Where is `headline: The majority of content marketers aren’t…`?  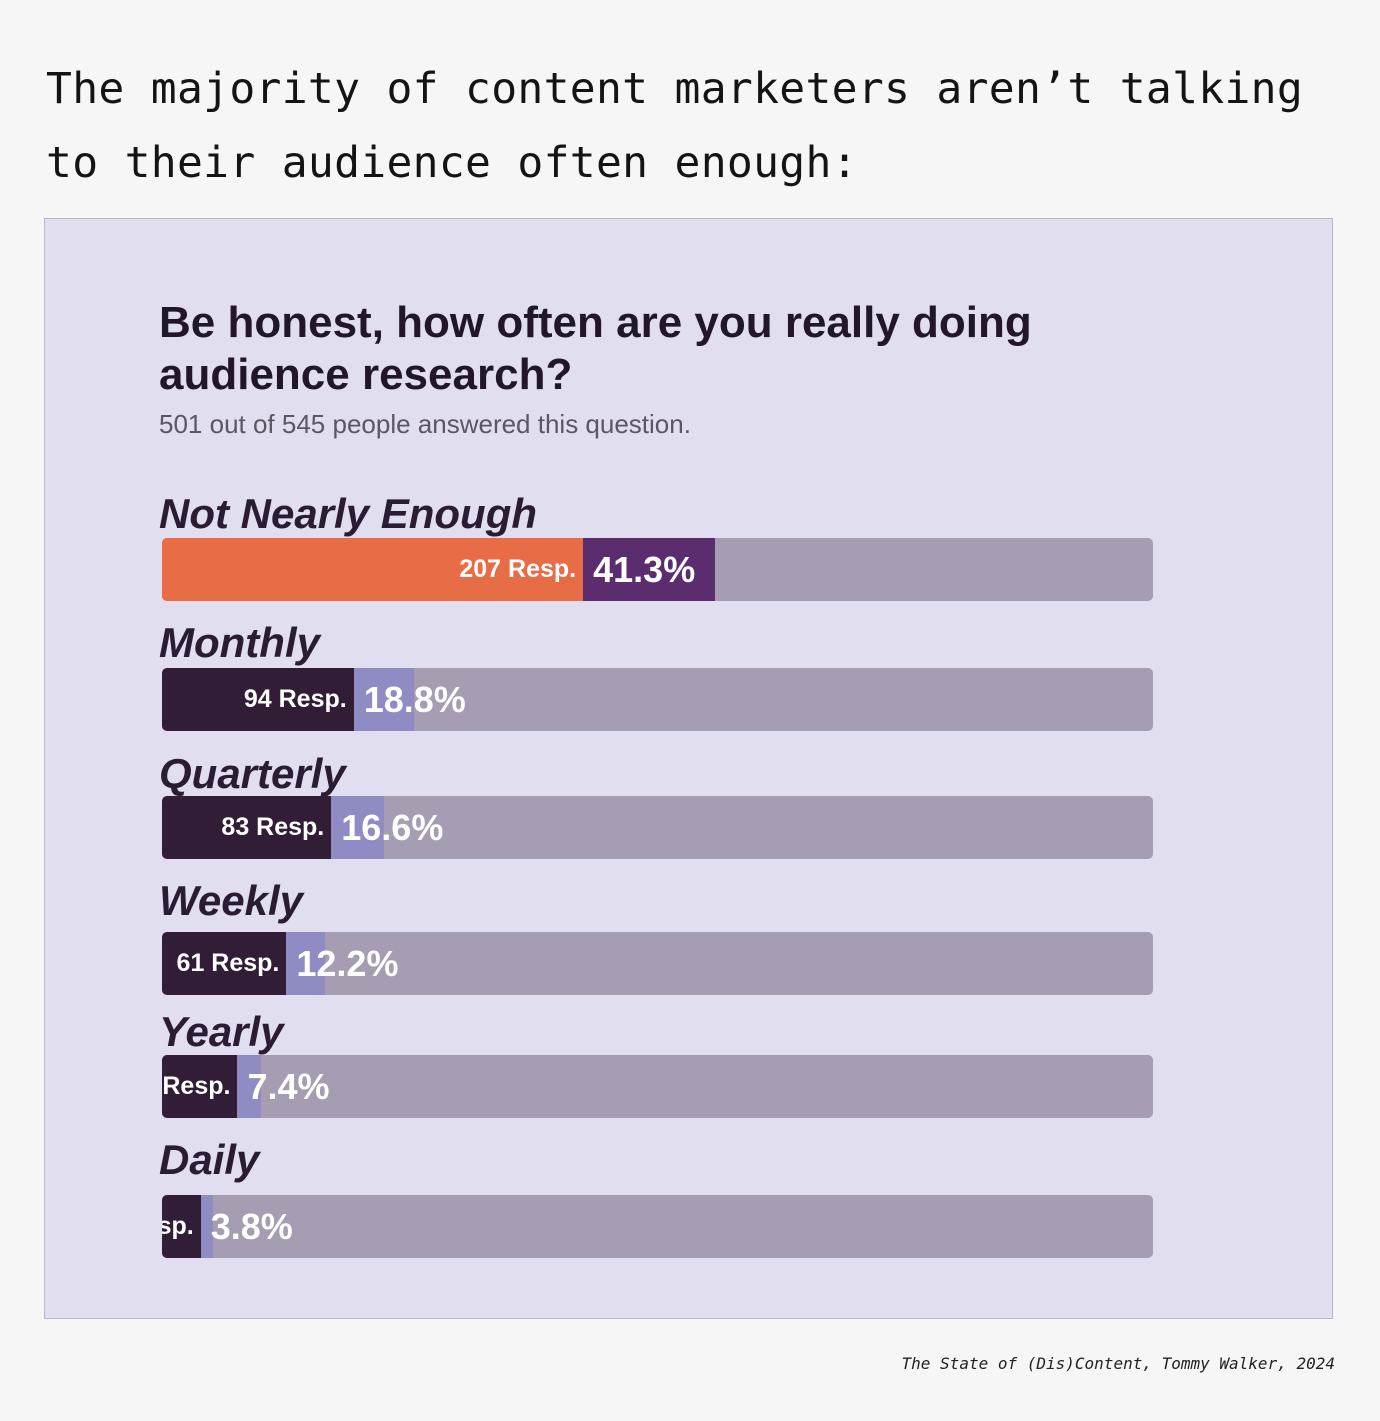
headline: The majority of content marketers aren’t… is located at coordinates (675, 126).